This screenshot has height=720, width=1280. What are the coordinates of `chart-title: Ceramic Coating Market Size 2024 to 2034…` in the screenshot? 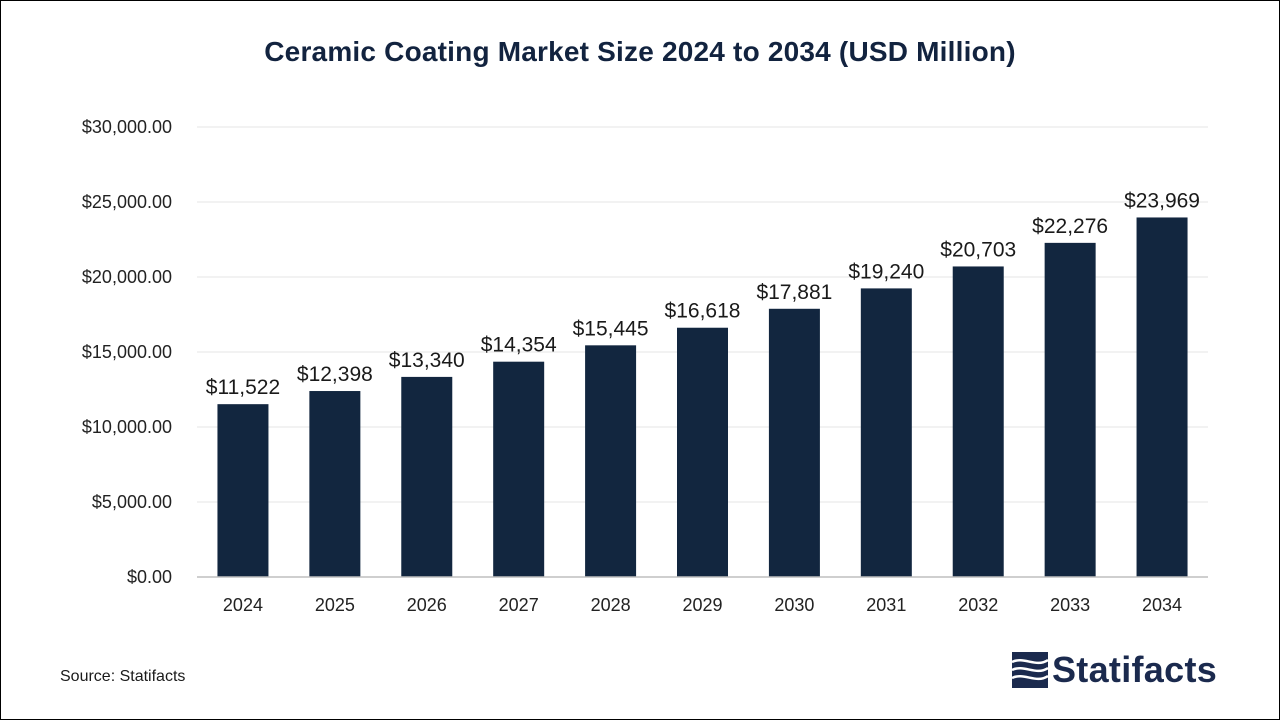 It's located at (640, 51).